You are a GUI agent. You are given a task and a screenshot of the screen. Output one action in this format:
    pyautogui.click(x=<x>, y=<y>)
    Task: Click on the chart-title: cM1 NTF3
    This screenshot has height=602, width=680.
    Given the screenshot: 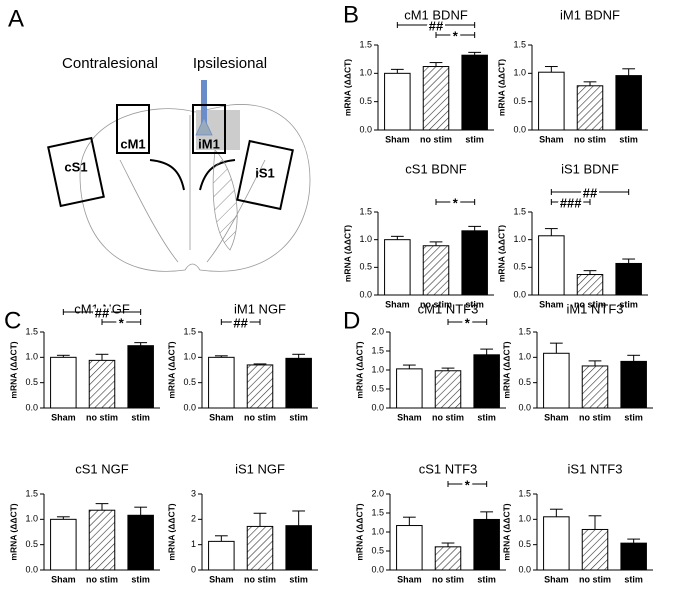 What is the action you would take?
    pyautogui.click(x=448, y=308)
    